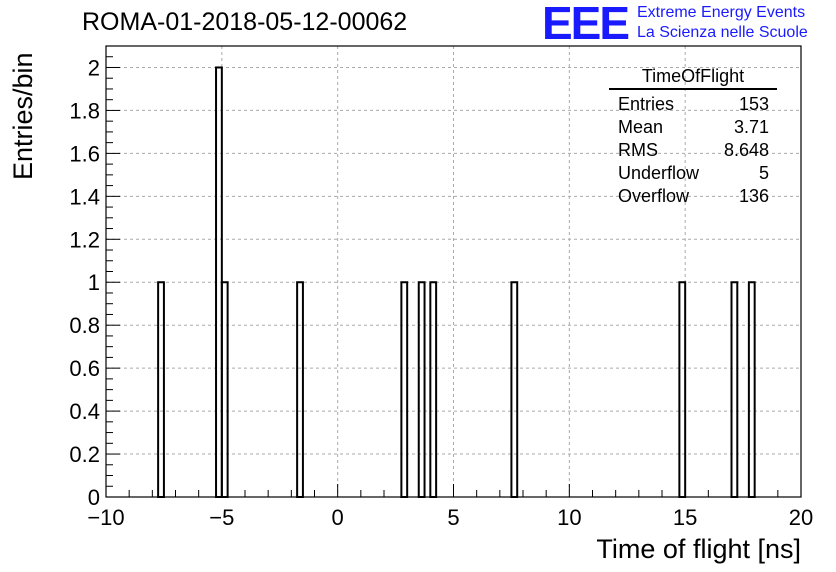  Describe the element at coordinates (801, 517) in the screenshot. I see `x-tick-label: 20` at that location.